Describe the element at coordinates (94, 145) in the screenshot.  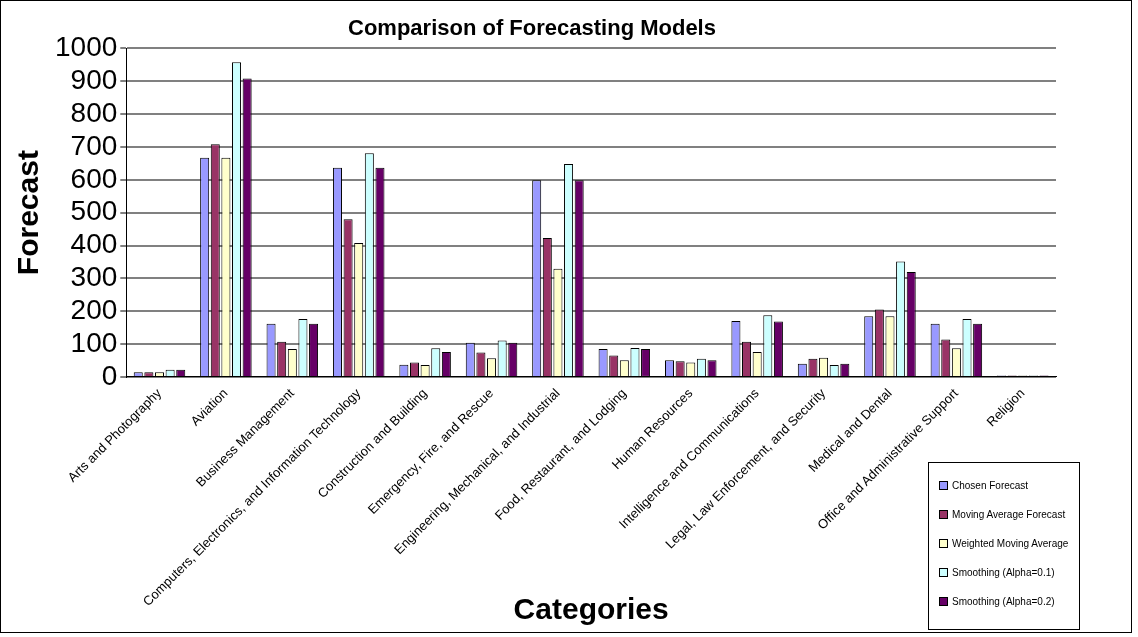
I see `y-tick-label: 700` at that location.